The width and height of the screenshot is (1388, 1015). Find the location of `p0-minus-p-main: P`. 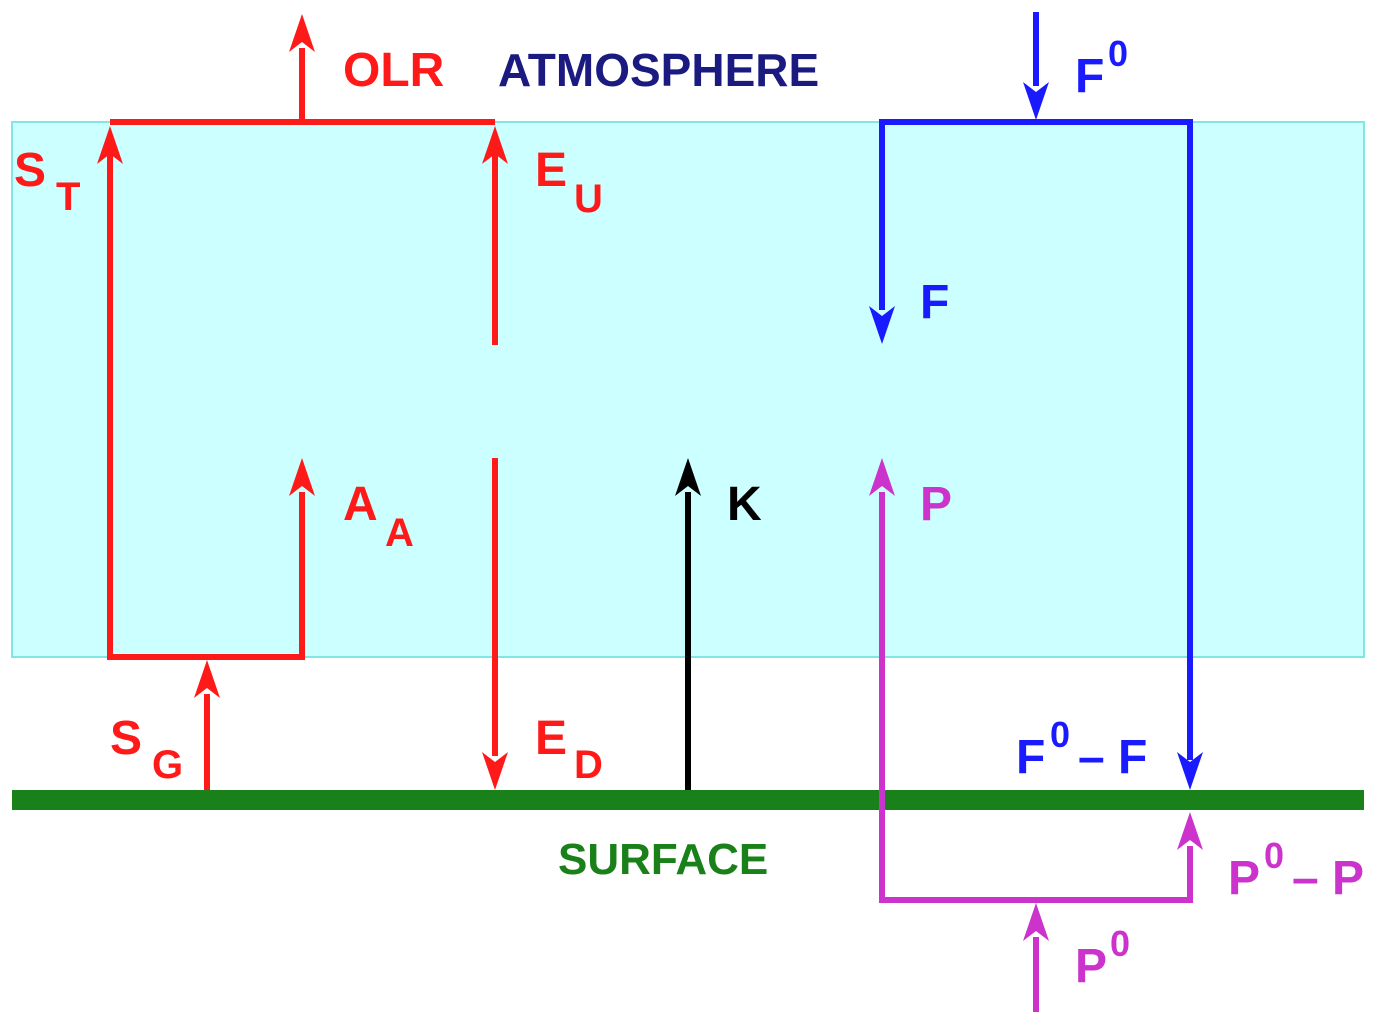

p0-minus-p-main: P is located at coordinates (1243, 878).